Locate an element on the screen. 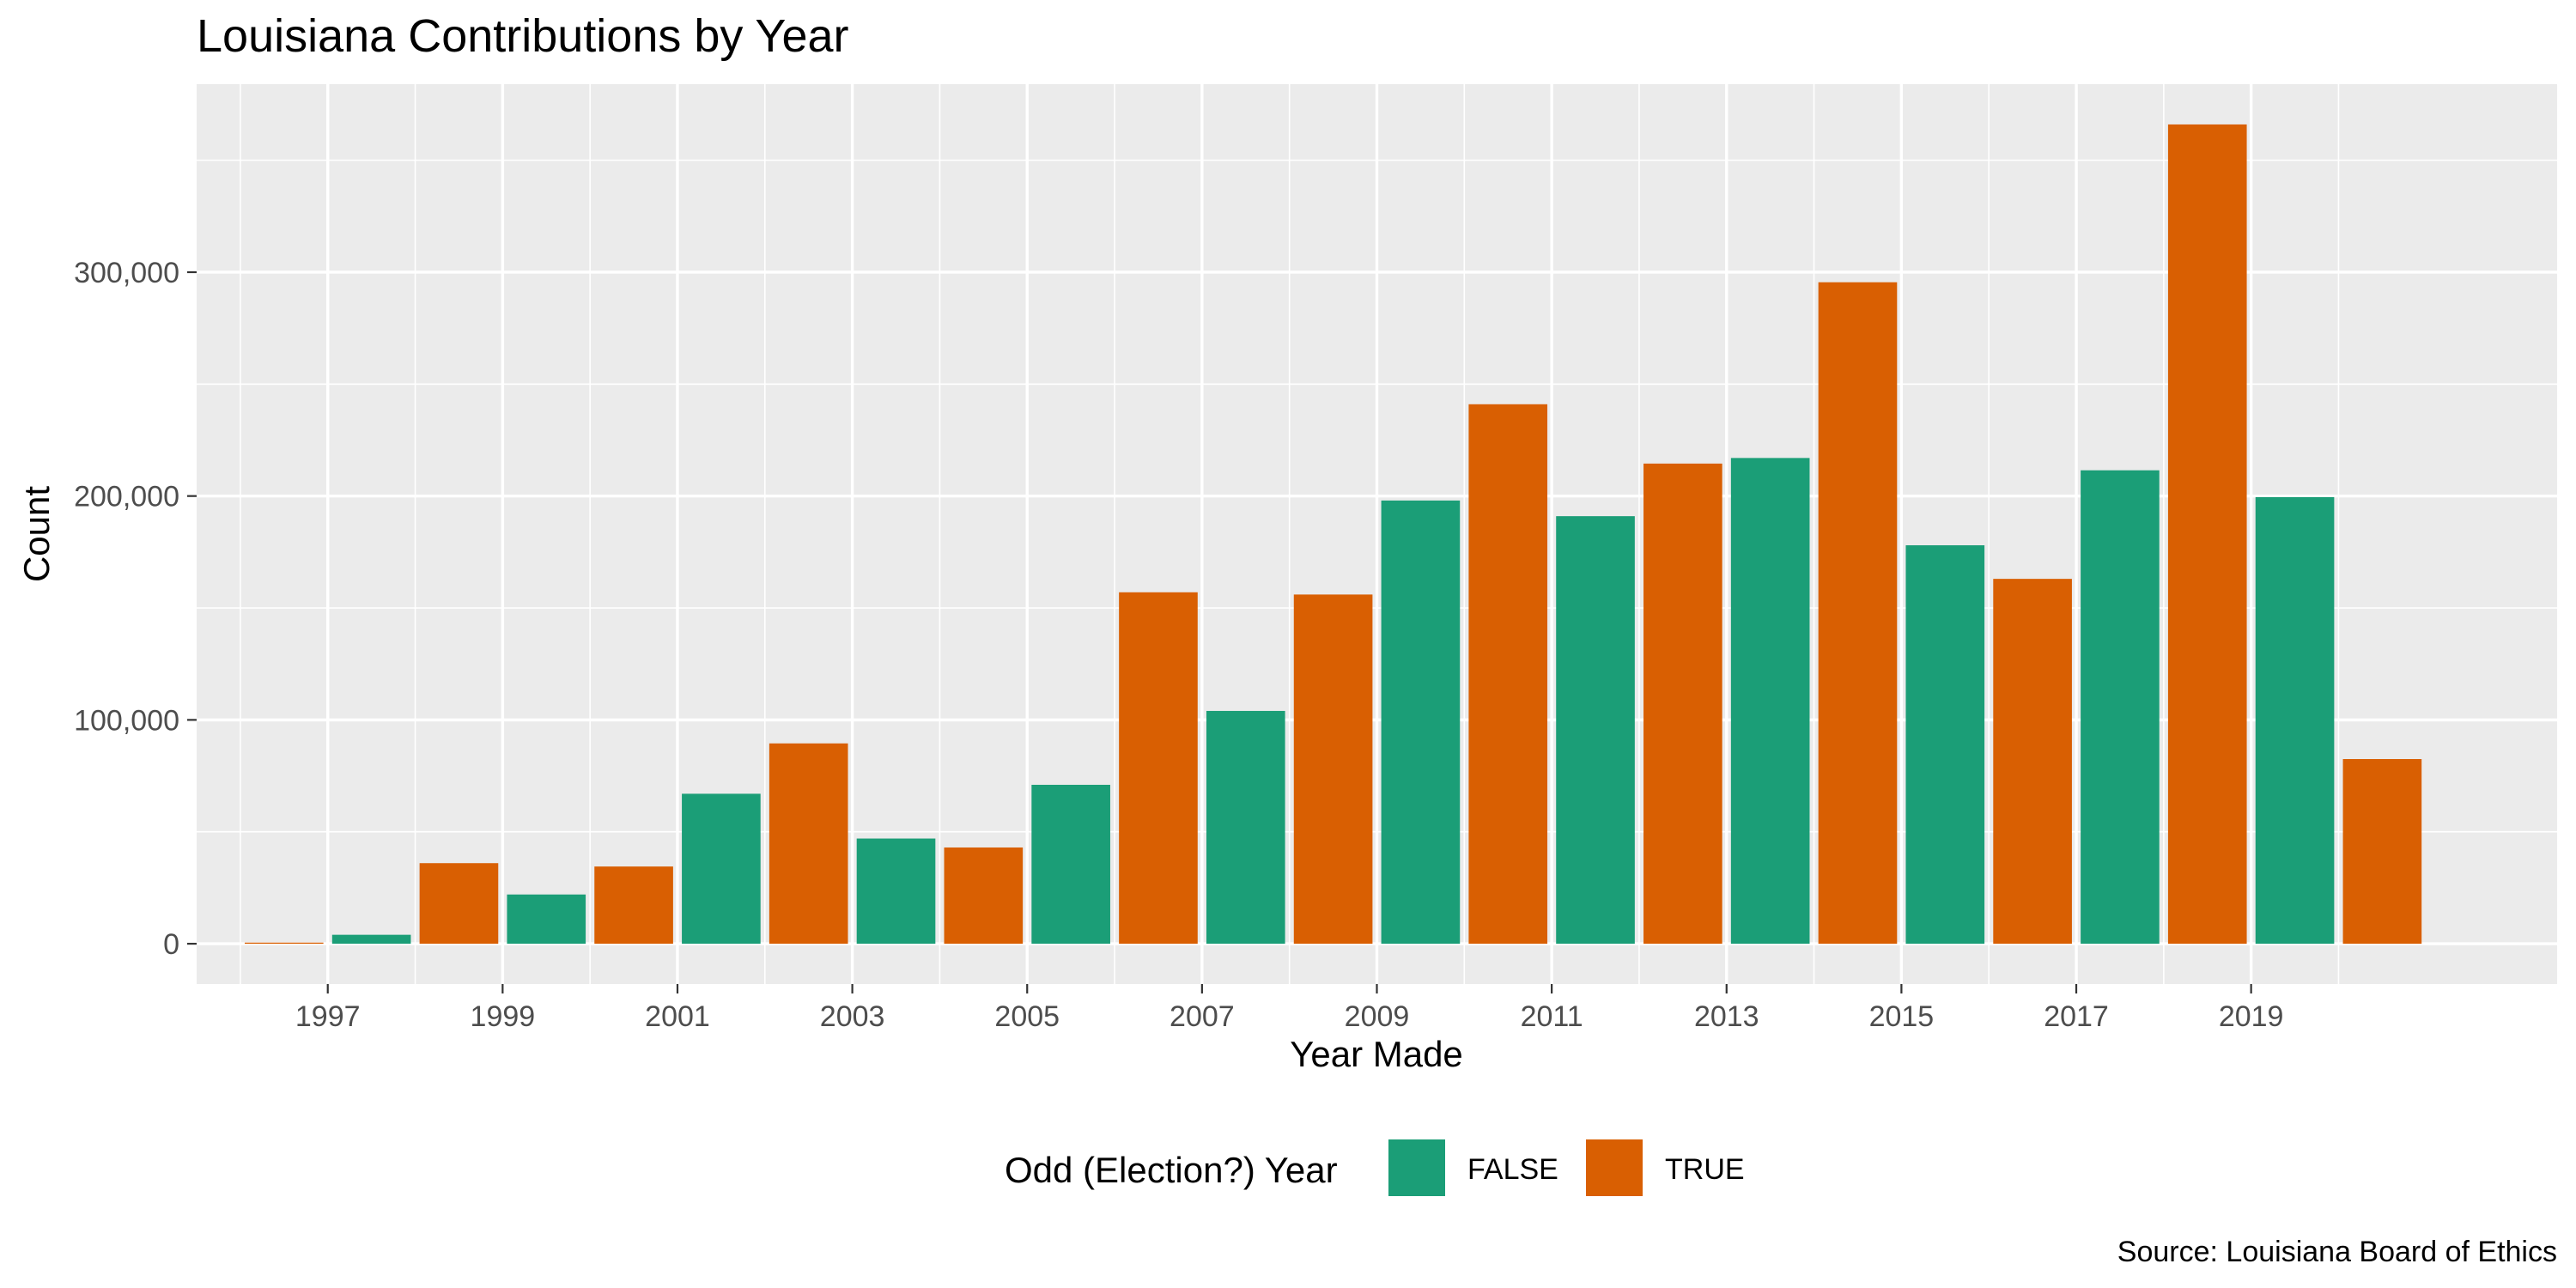 The width and height of the screenshot is (2576, 1288). x-tick-label: 2005 is located at coordinates (1027, 1017).